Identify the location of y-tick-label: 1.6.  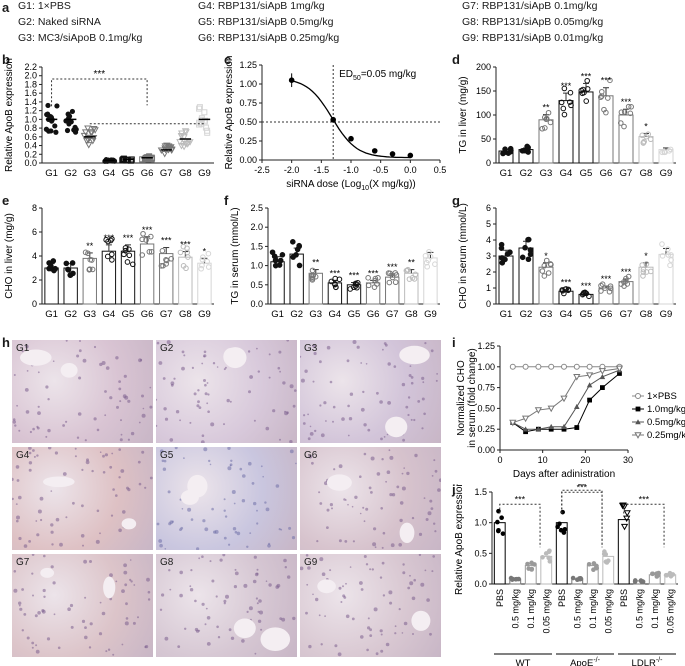
(30, 93).